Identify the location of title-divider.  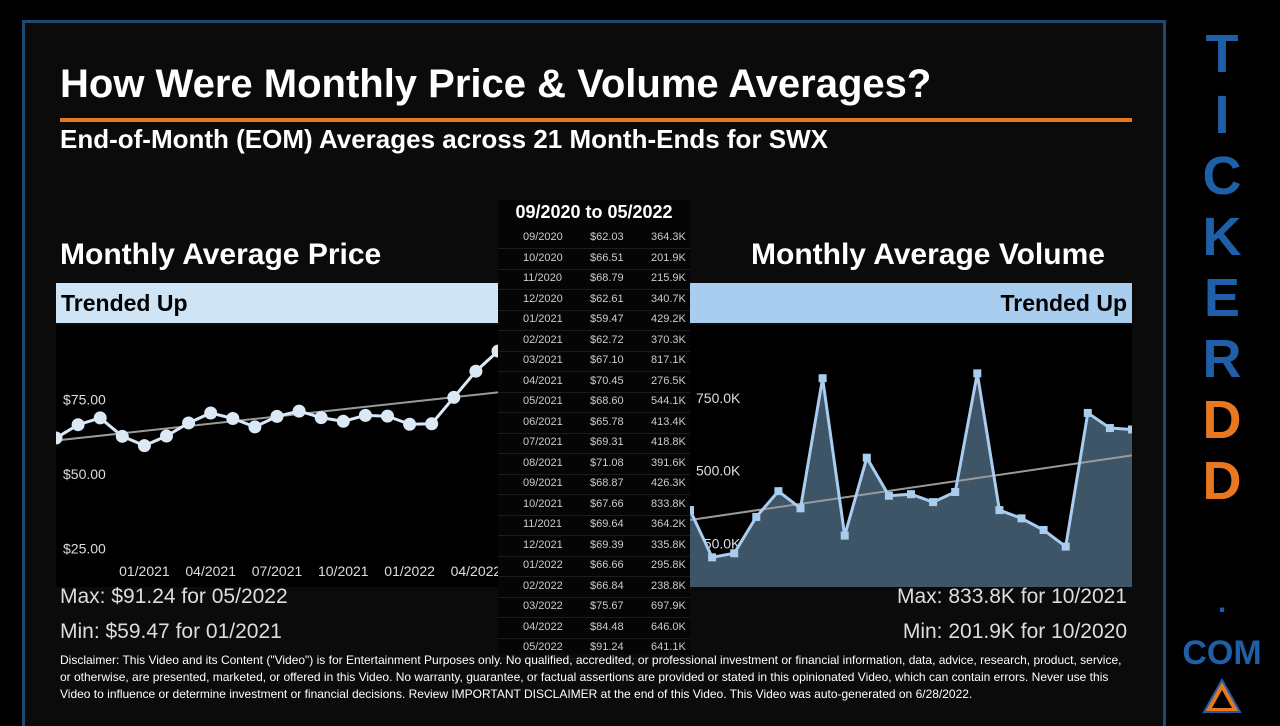
(596, 120).